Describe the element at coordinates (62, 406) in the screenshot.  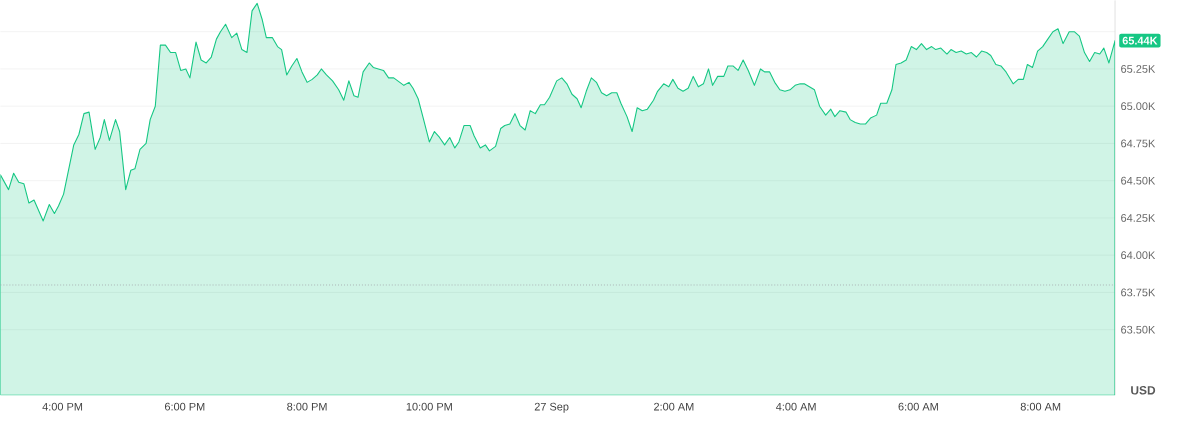
I see `x-tick-label: 4:00 PM` at that location.